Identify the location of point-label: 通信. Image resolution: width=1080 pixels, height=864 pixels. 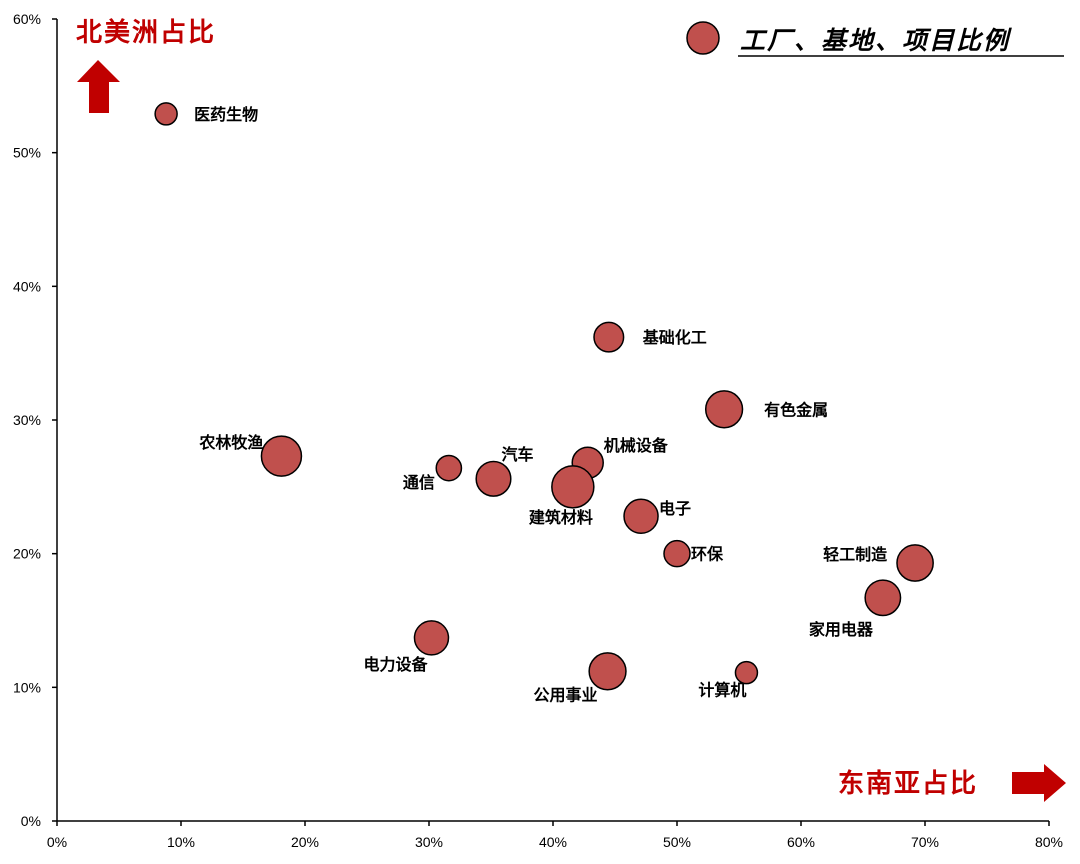
(419, 482).